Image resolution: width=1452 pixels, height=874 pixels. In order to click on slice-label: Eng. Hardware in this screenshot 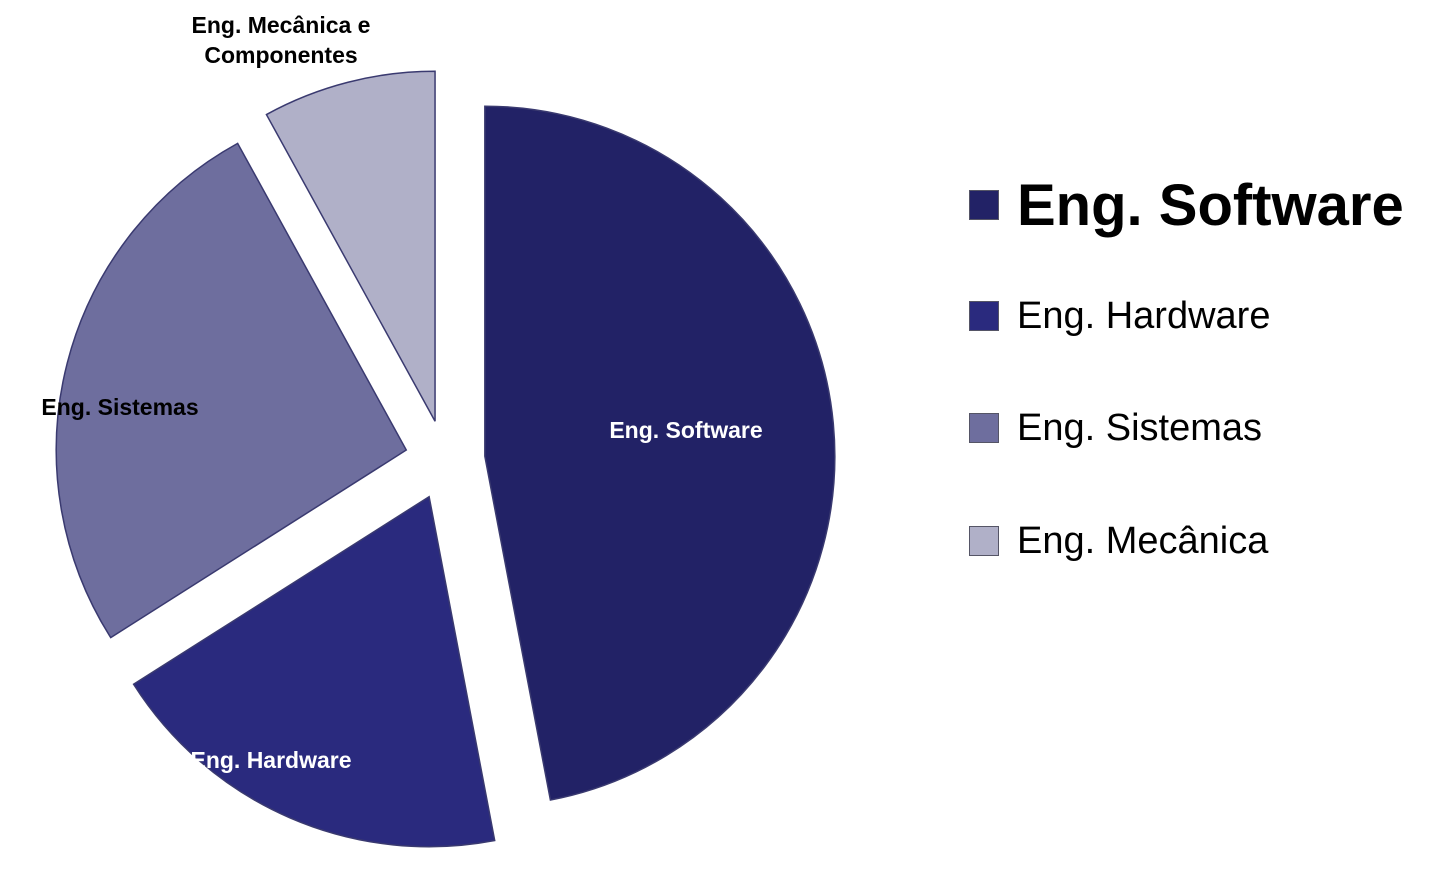, I will do `click(271, 760)`.